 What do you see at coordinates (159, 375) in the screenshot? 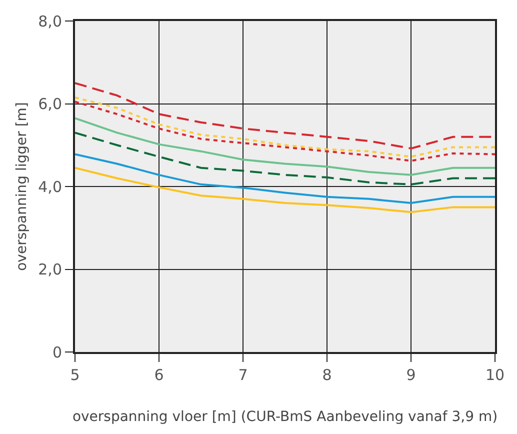
I see `x-tick-label: 6` at bounding box center [159, 375].